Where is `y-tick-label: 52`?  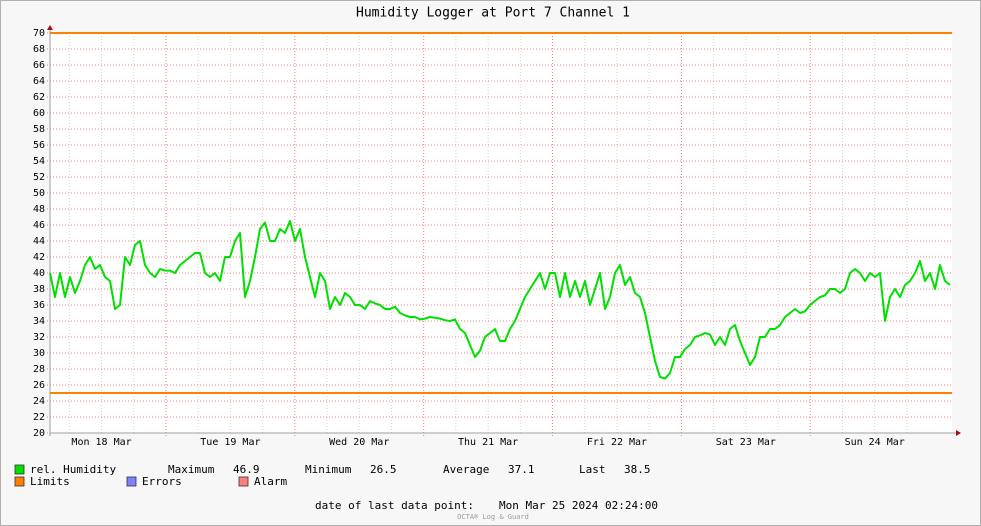 y-tick-label: 52 is located at coordinates (39, 177).